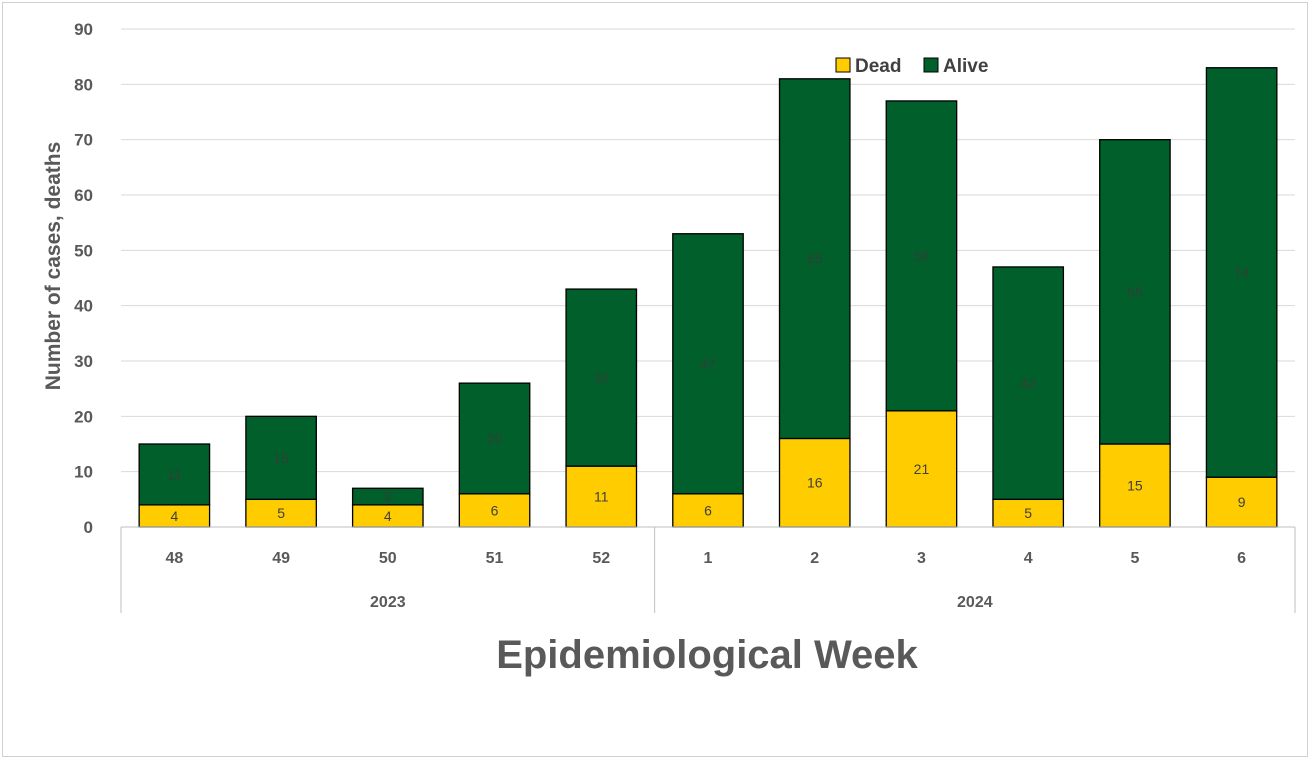 The image size is (1312, 760). Describe the element at coordinates (83, 140) in the screenshot. I see `y-tick-label: 70` at that location.